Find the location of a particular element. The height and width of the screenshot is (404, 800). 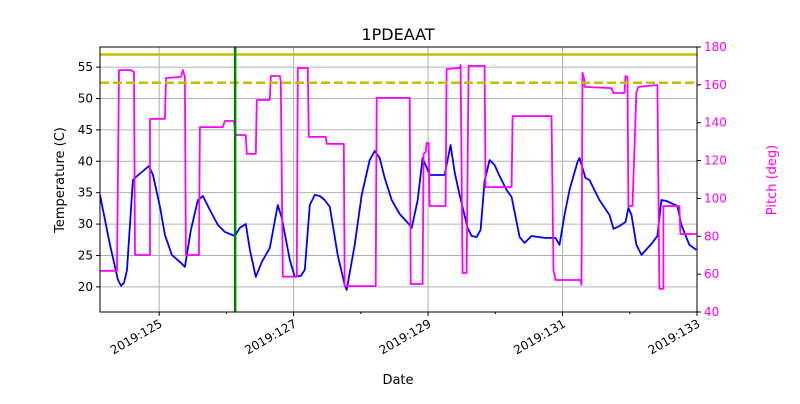

y2-tick-label: 40 is located at coordinates (711, 312).